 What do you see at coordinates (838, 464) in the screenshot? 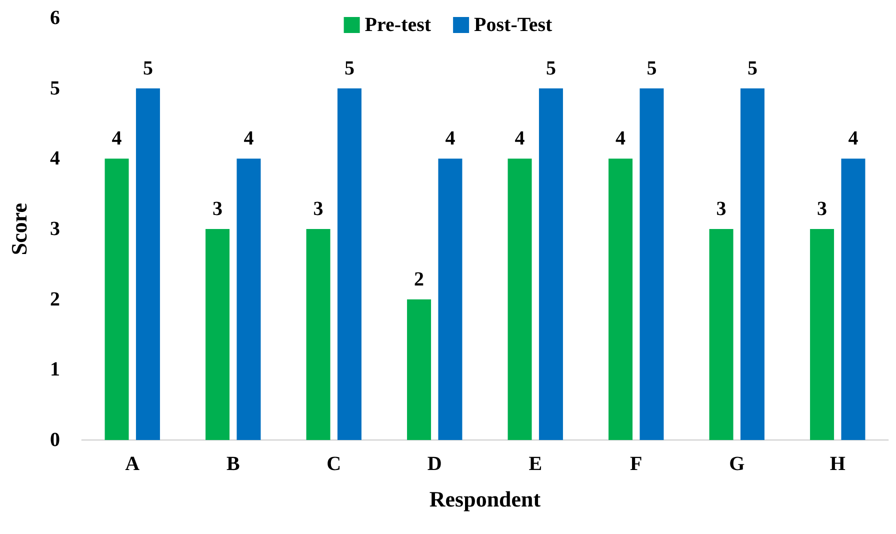
I see `x-tick-label: H` at bounding box center [838, 464].